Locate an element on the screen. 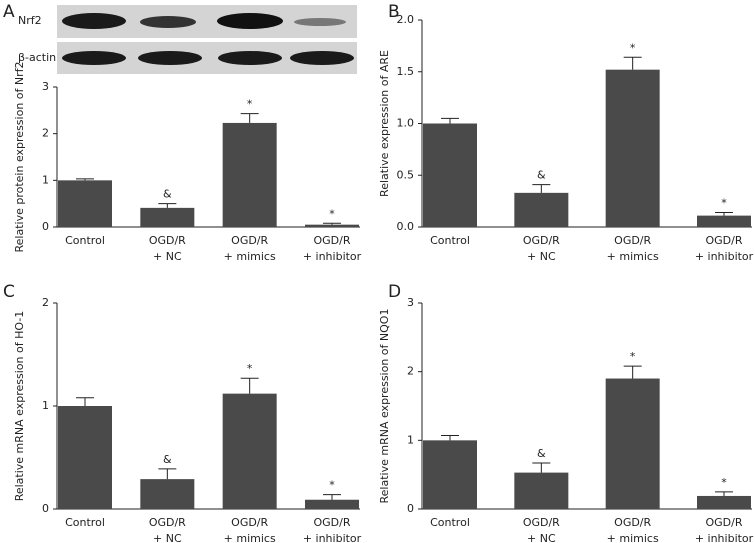  panel-letter: B is located at coordinates (394, 12).